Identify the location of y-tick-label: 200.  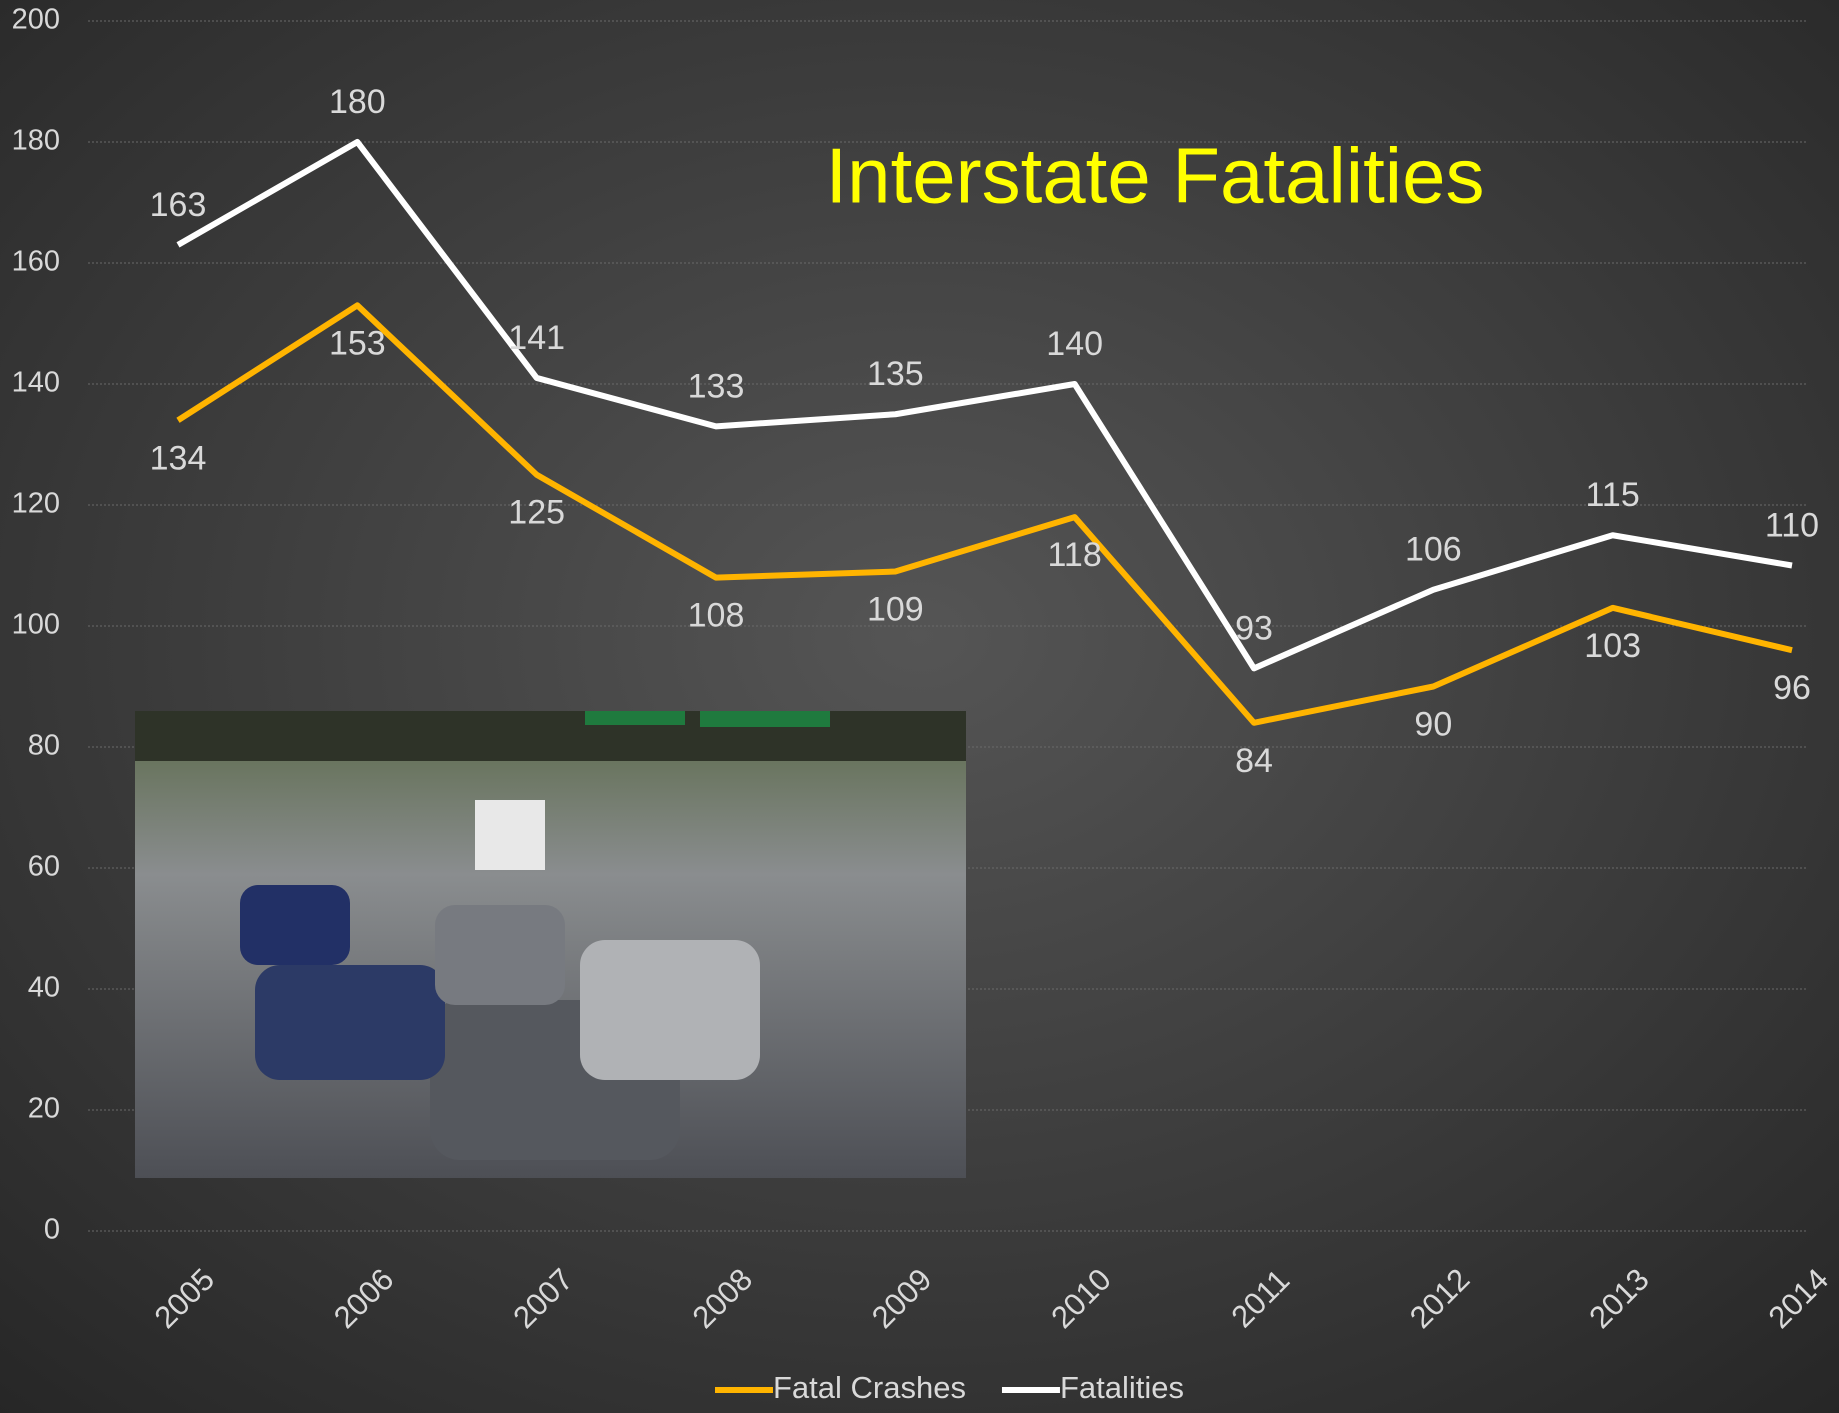
(36, 20).